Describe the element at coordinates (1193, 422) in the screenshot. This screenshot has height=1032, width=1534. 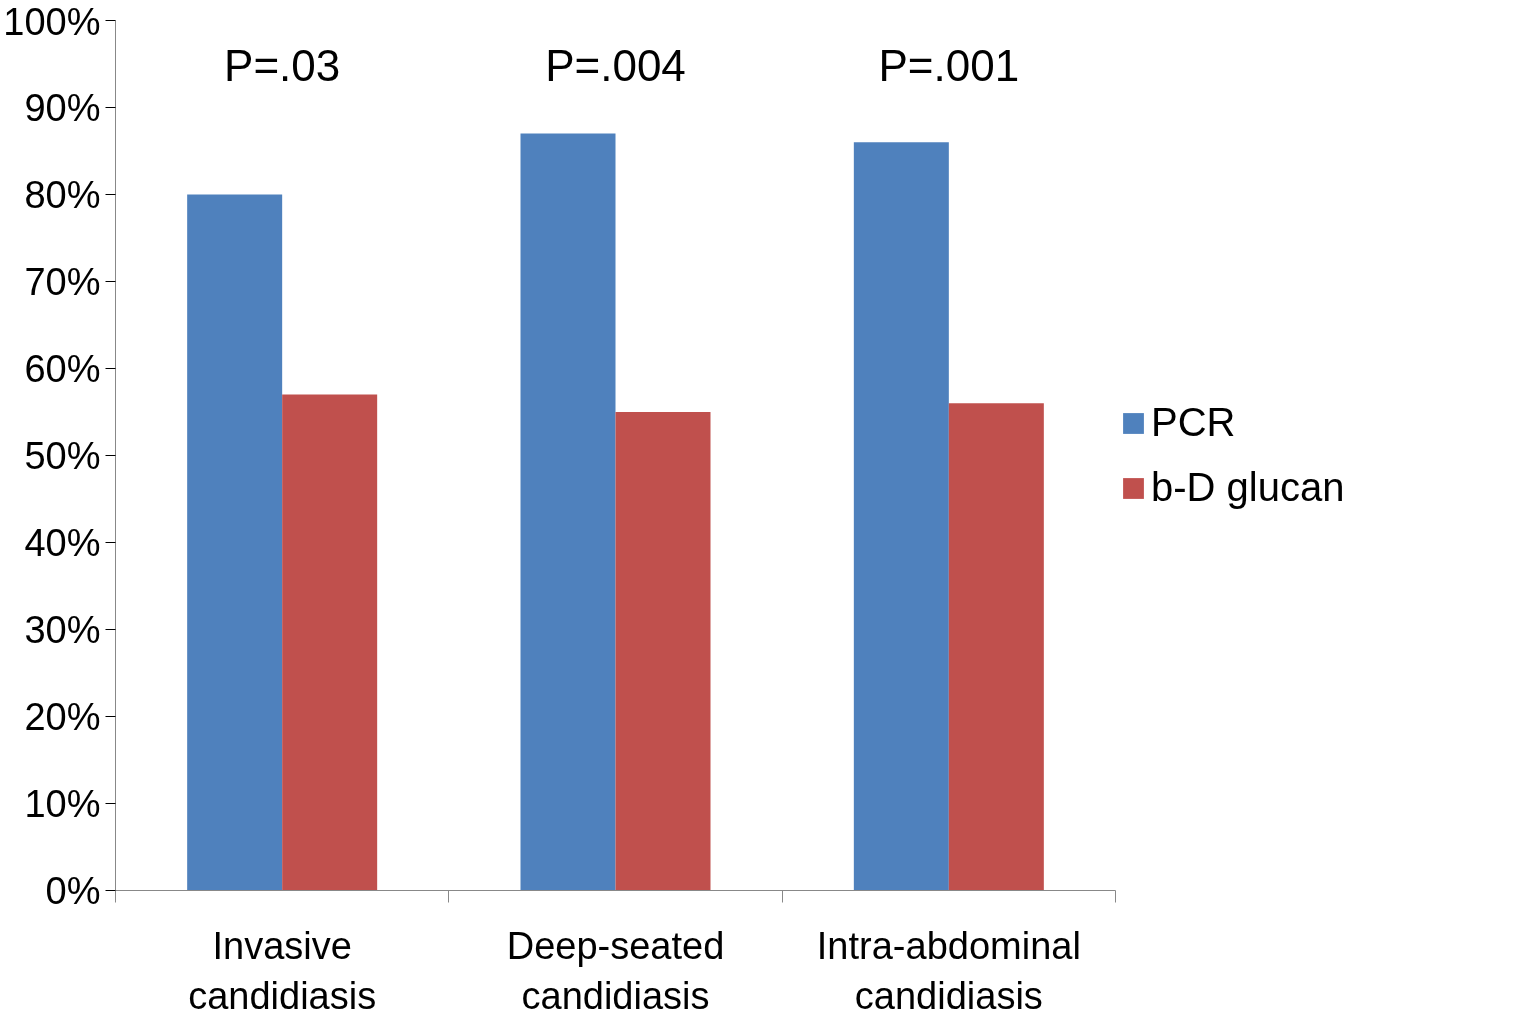
I see `legend-label: PCR` at that location.